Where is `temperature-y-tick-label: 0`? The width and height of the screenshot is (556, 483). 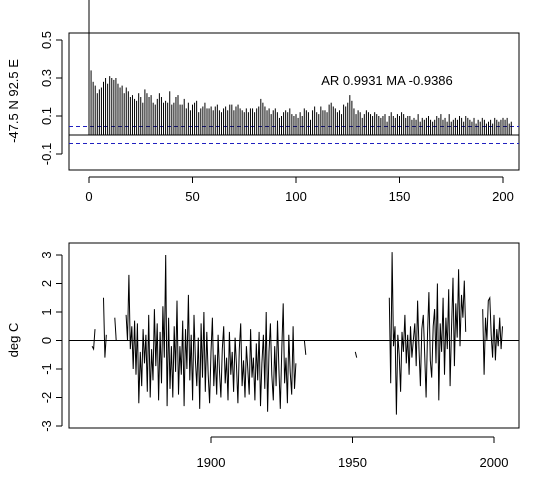 temperature-y-tick-label: 0 is located at coordinates (46, 340).